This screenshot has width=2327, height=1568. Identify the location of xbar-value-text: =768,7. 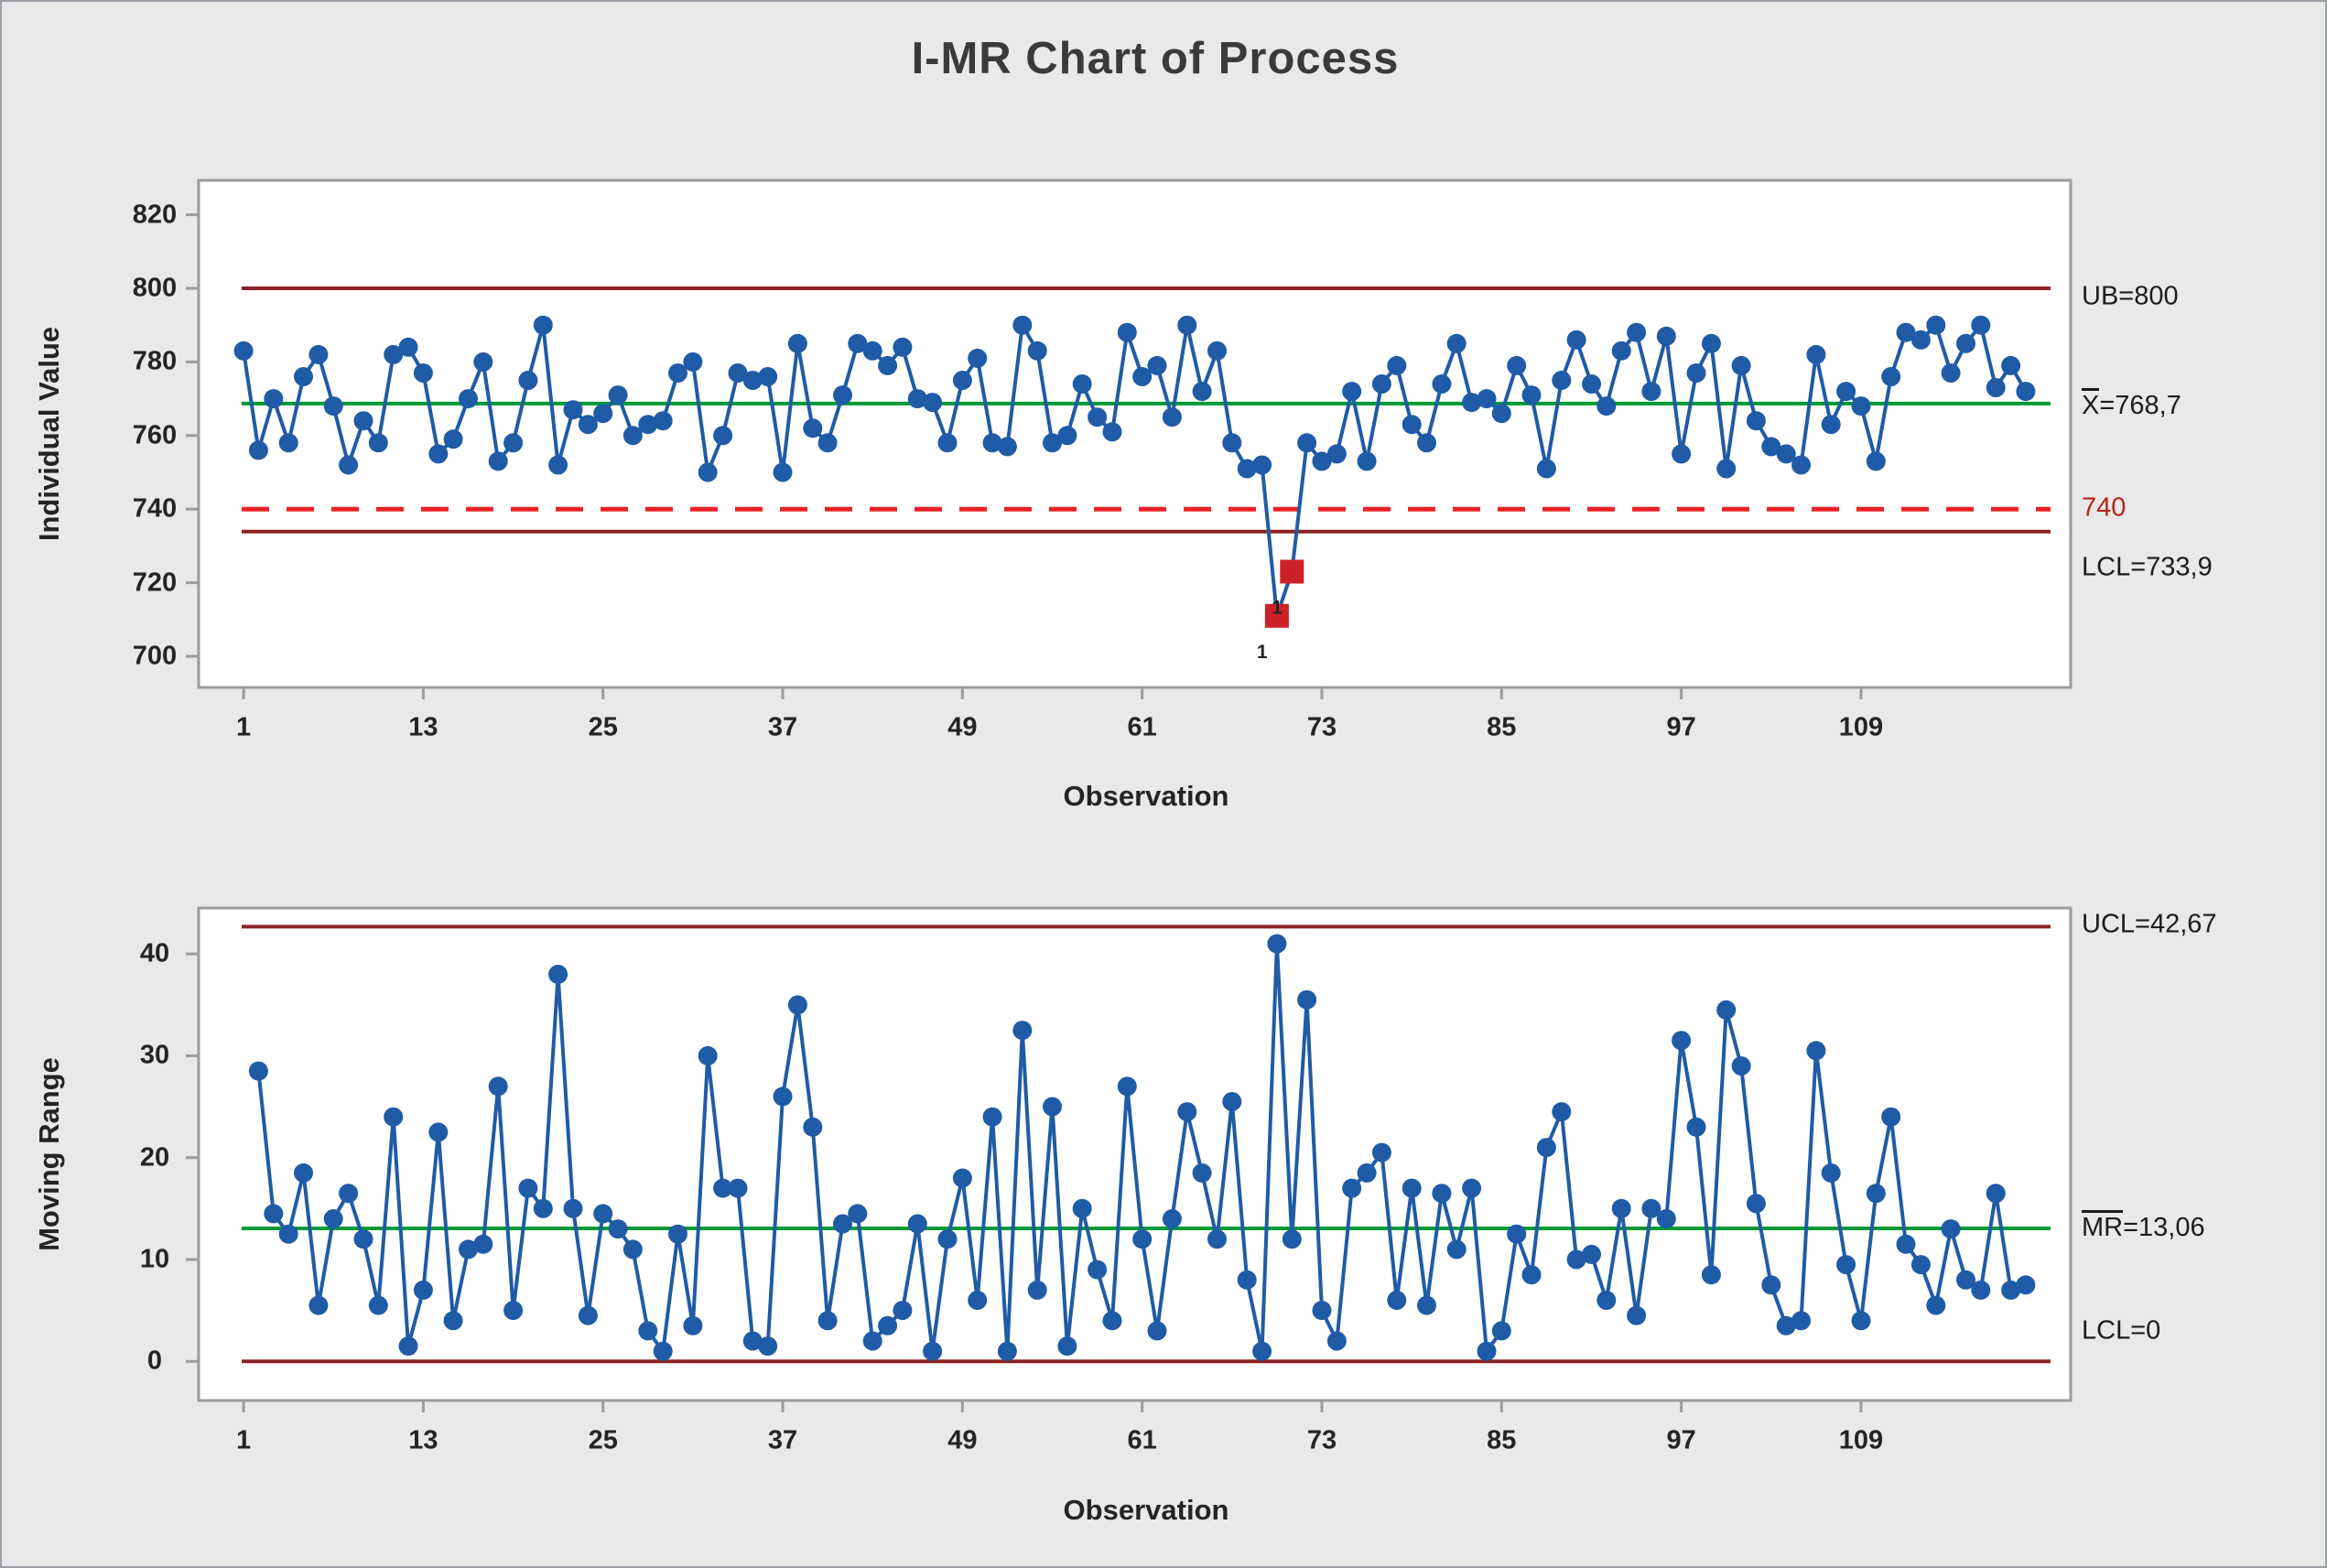
(2140, 406).